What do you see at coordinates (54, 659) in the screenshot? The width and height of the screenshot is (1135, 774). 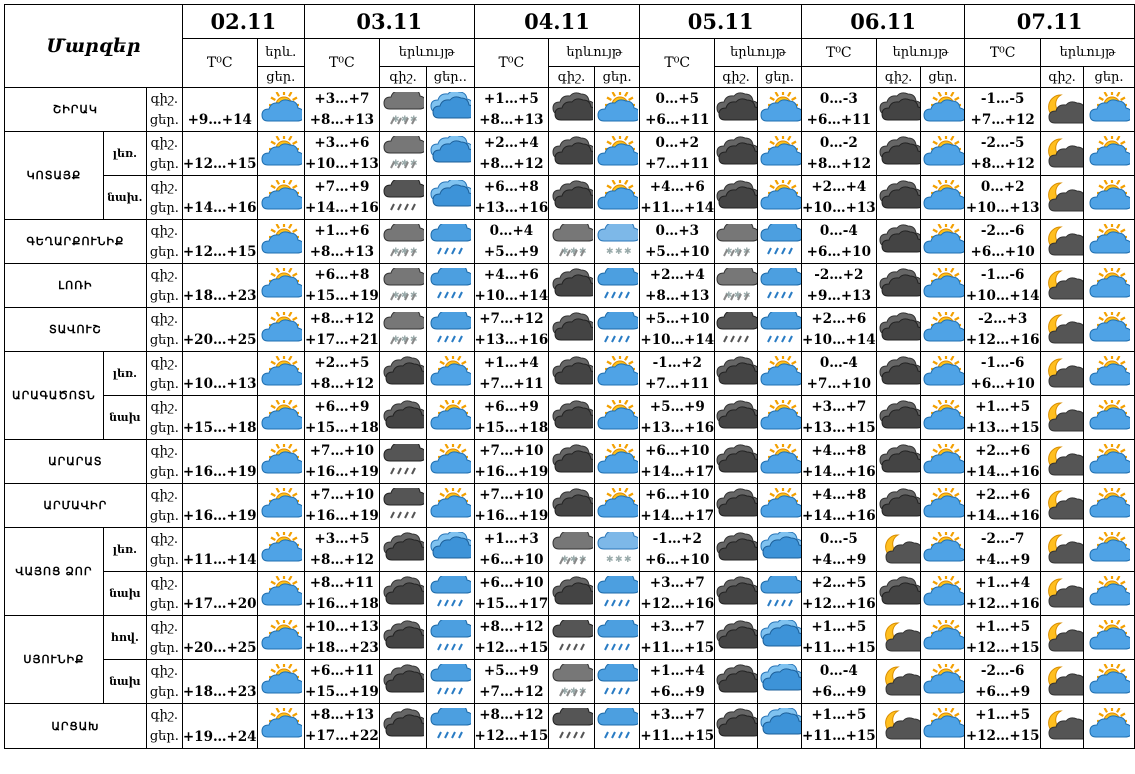 I see `region-name: ՍՅՈՒՆԻՔ` at bounding box center [54, 659].